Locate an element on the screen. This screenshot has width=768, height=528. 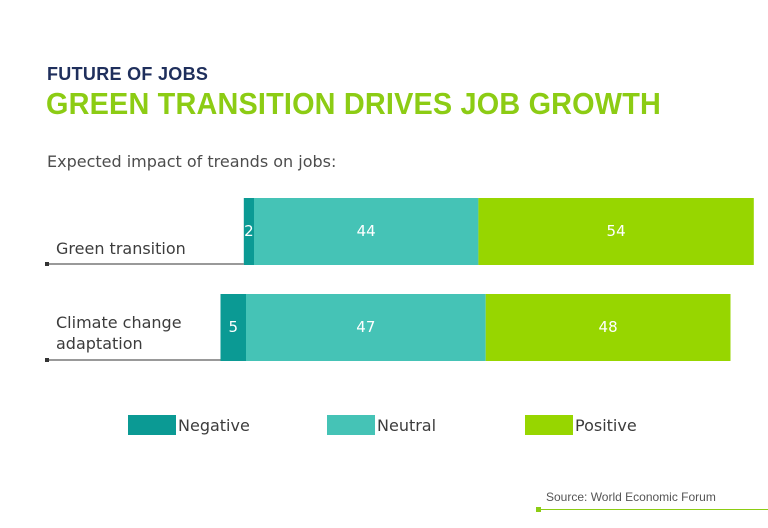
data-label-negative: 5 is located at coordinates (233, 327).